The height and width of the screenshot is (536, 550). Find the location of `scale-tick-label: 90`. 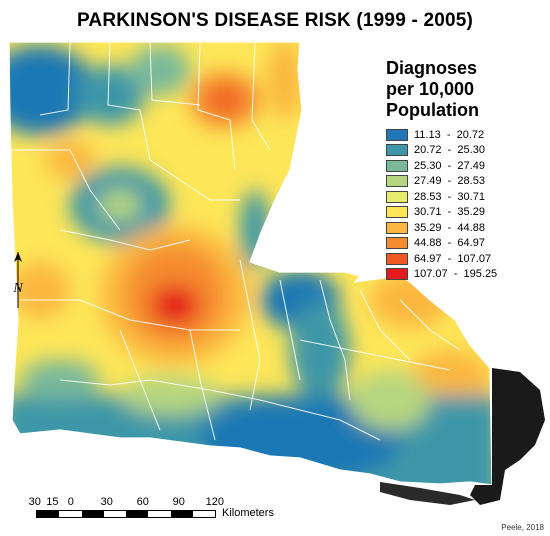

scale-tick-label: 90 is located at coordinates (178, 502).